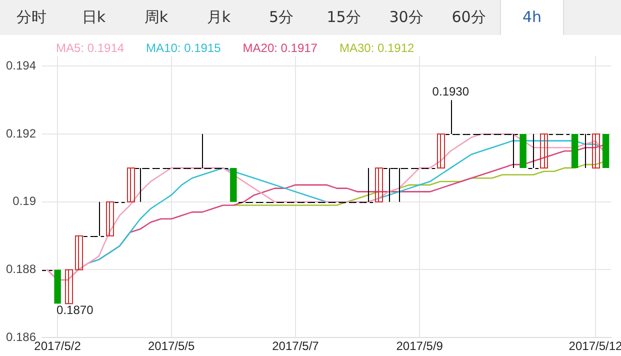  I want to click on x-tick-label: 2017/5/9, so click(420, 346).